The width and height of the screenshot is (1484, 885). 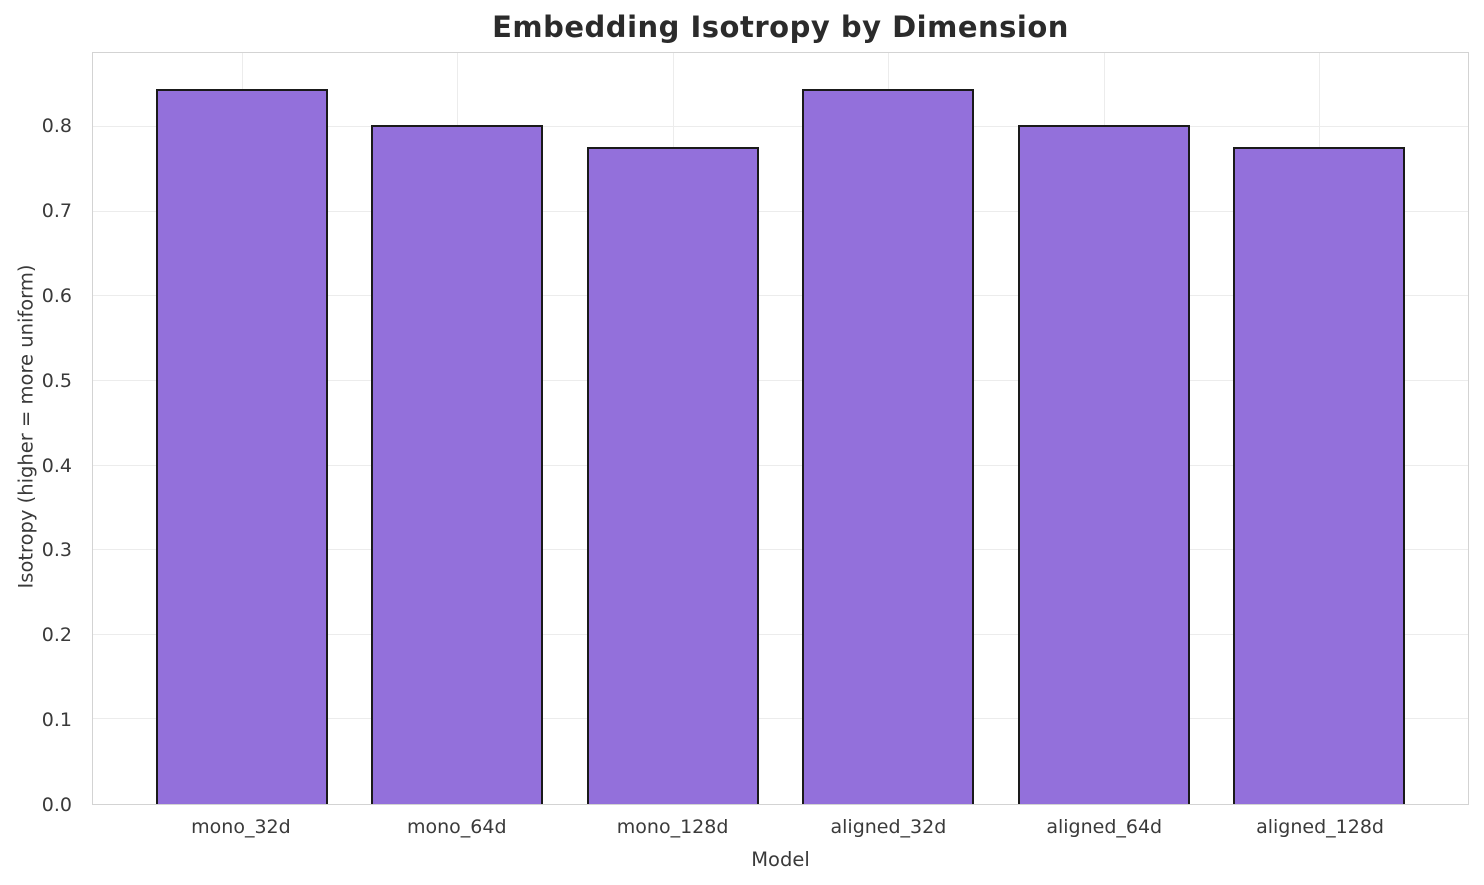 I want to click on x-axis-title: Model, so click(x=780, y=859).